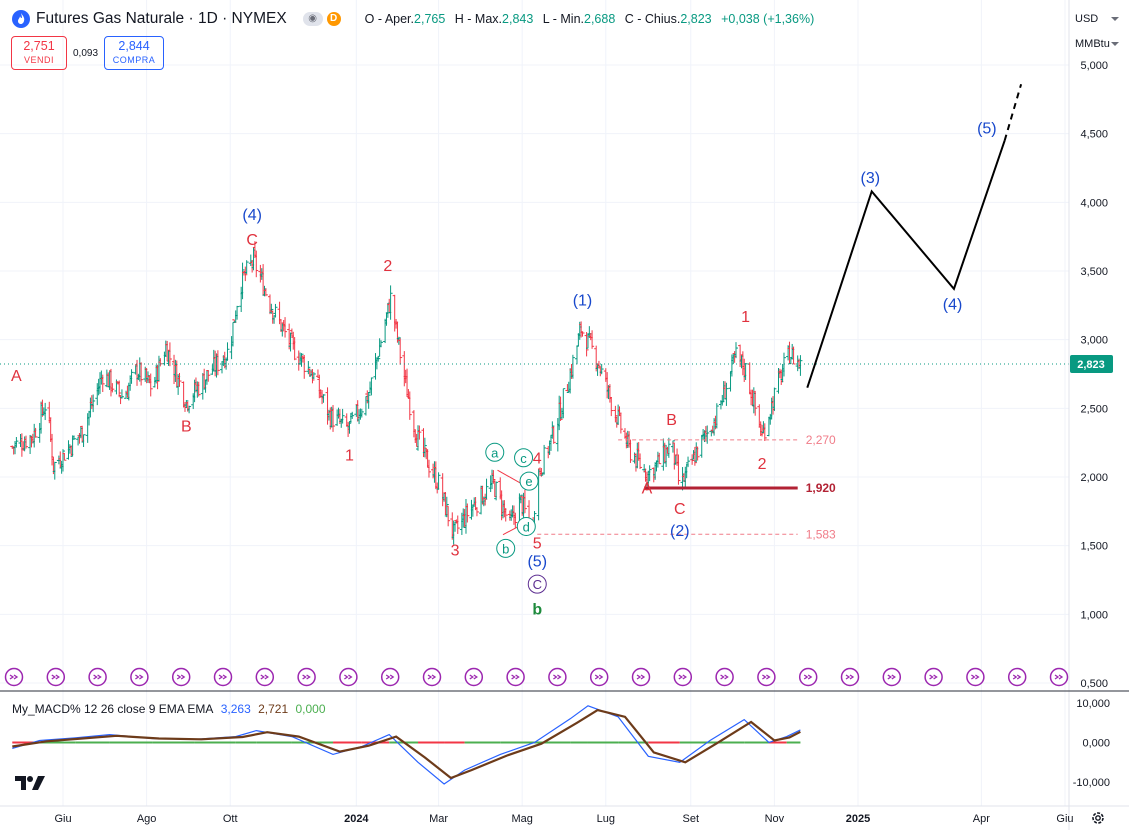 This screenshot has height=830, width=1129. What do you see at coordinates (745, 317) in the screenshot?
I see `wave-label: 1` at bounding box center [745, 317].